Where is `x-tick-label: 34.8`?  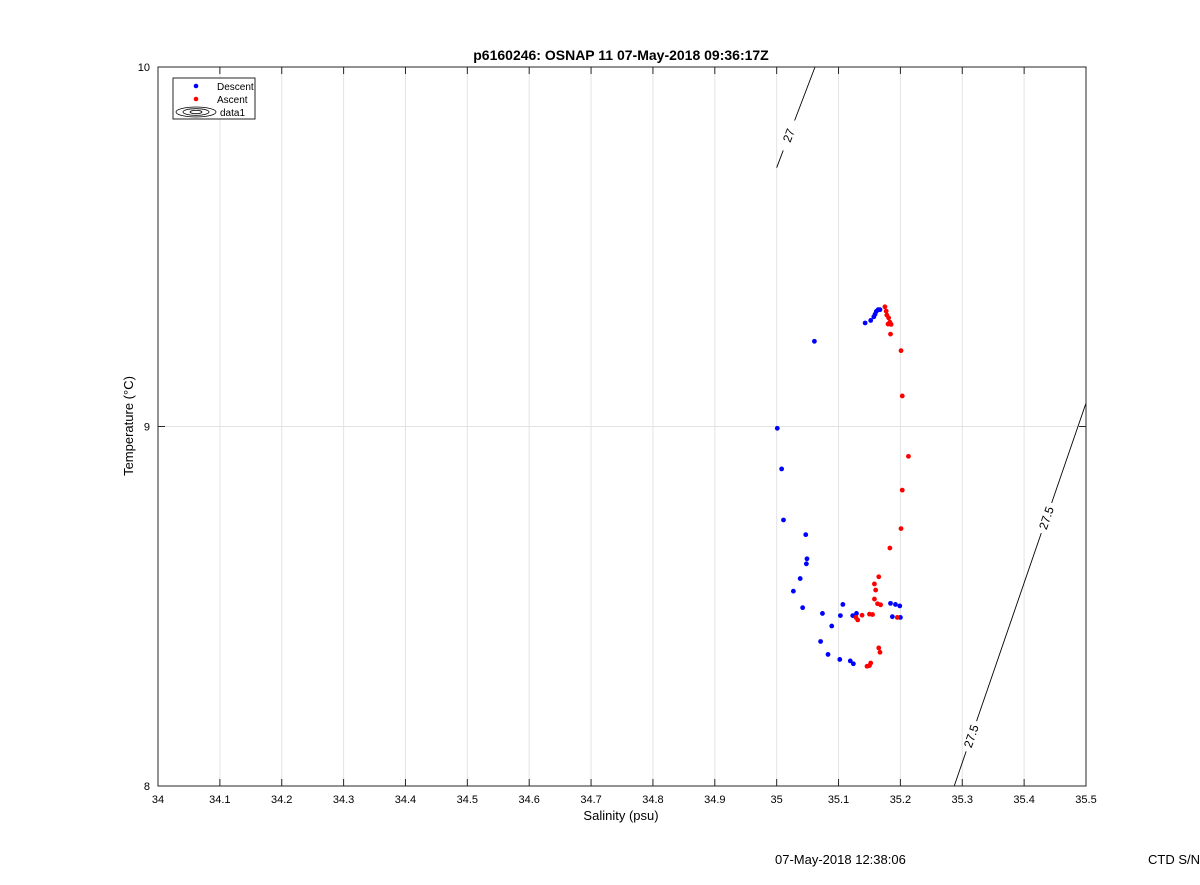 x-tick-label: 34.8 is located at coordinates (652, 800).